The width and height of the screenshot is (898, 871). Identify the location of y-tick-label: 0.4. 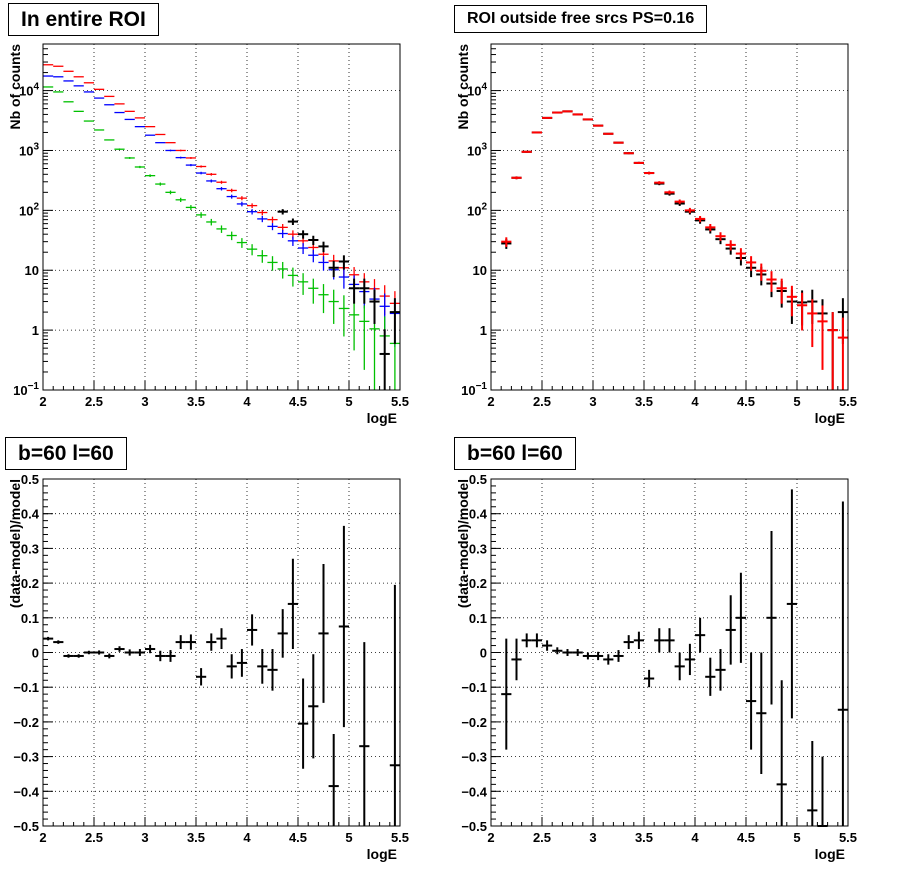
(30, 514).